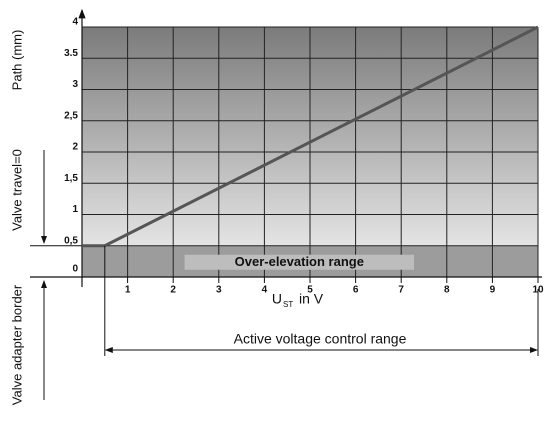  I want to click on x-axis-label: U, so click(277, 299).